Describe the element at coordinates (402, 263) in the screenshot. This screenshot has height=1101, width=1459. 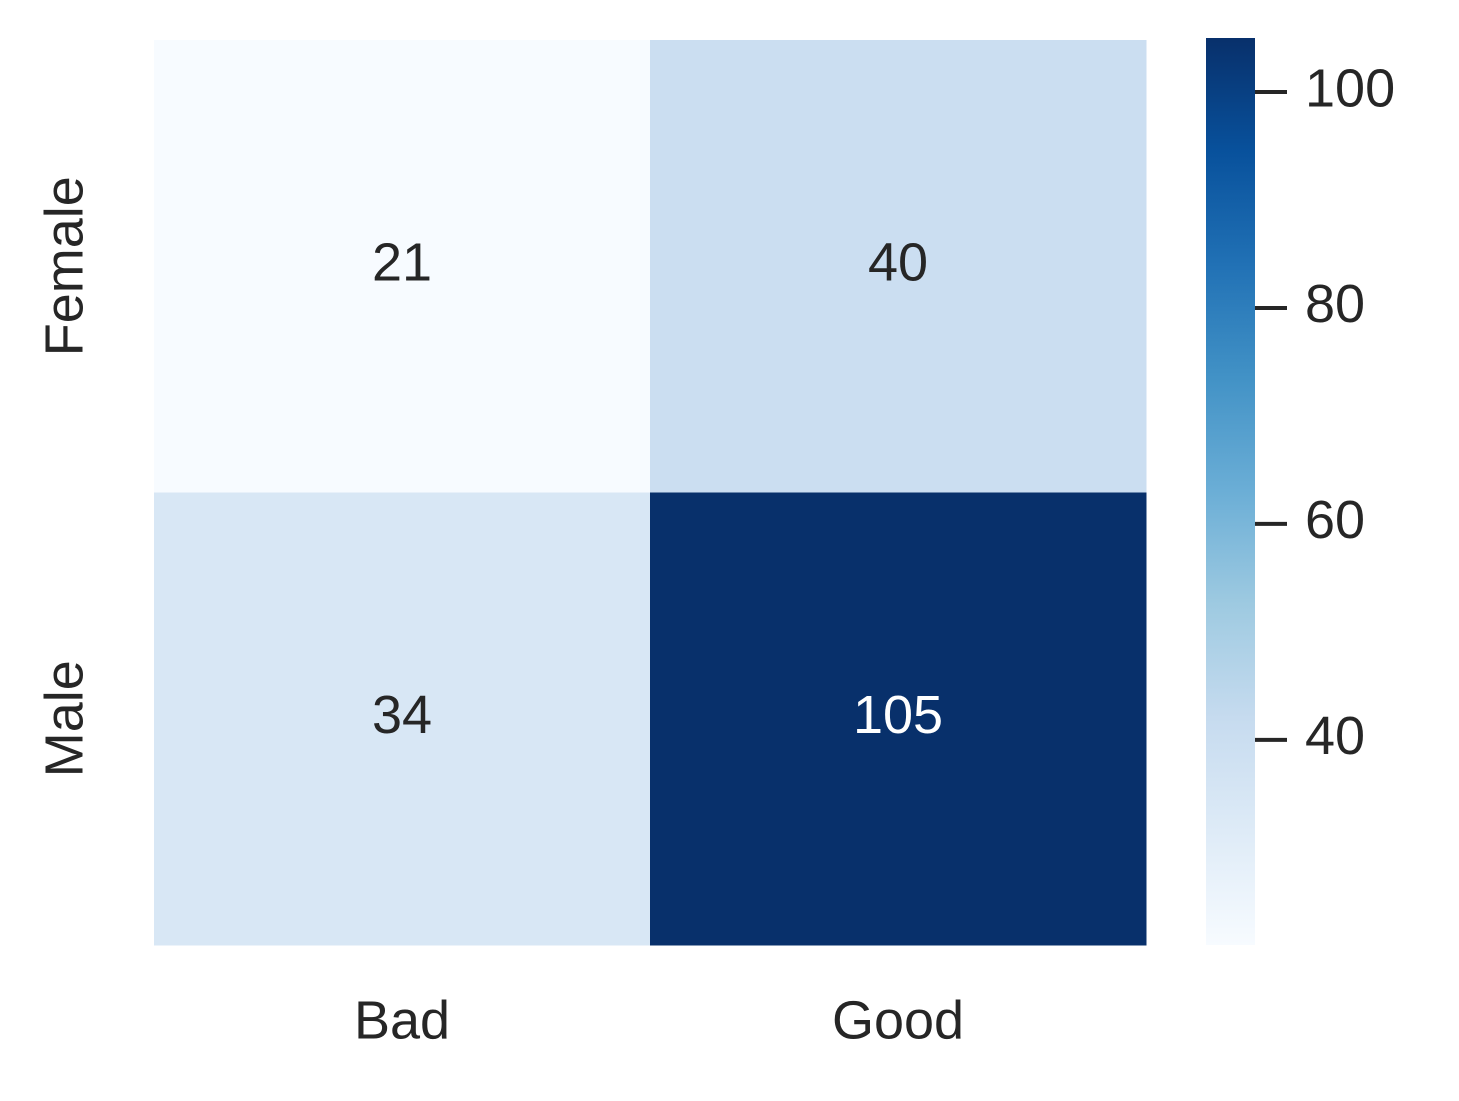
I see `cell-label: 21` at that location.